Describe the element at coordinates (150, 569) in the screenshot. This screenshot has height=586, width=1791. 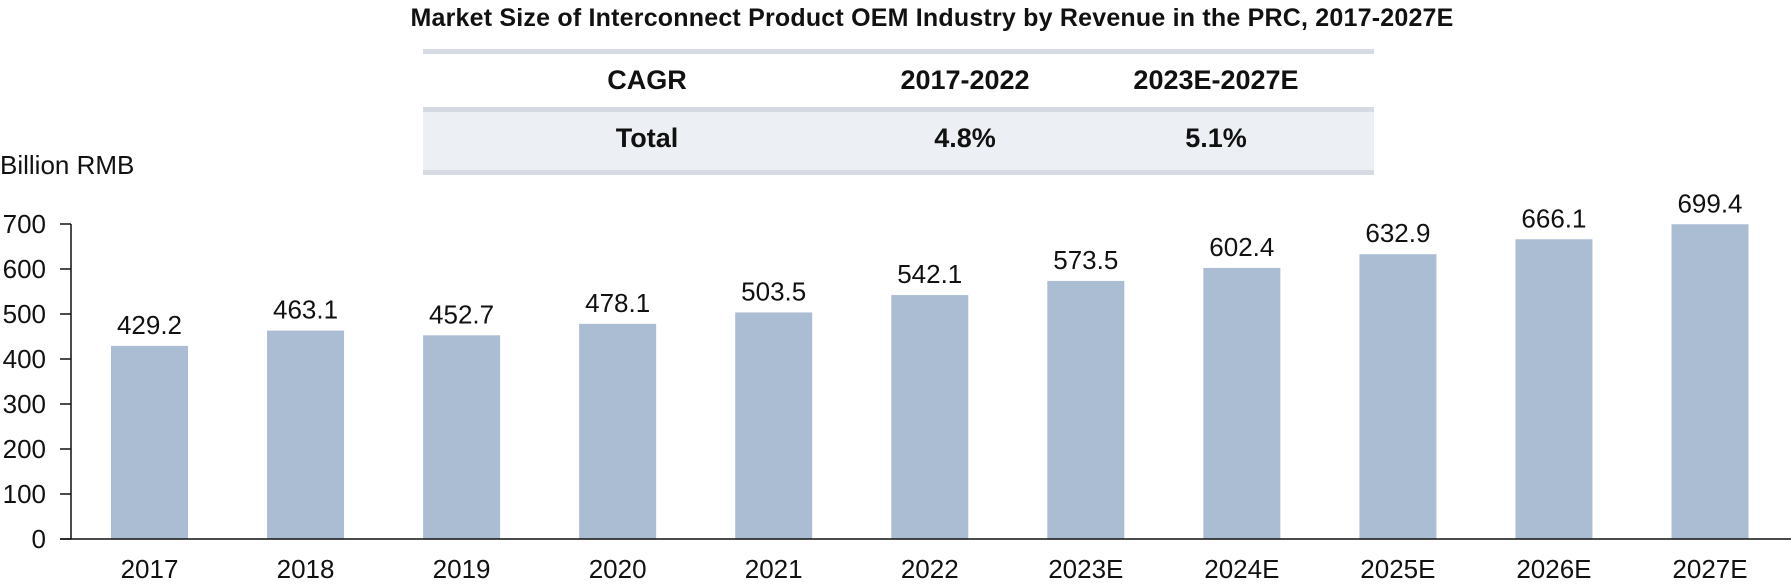
I see `x-tick-label-2017: 2017` at that location.